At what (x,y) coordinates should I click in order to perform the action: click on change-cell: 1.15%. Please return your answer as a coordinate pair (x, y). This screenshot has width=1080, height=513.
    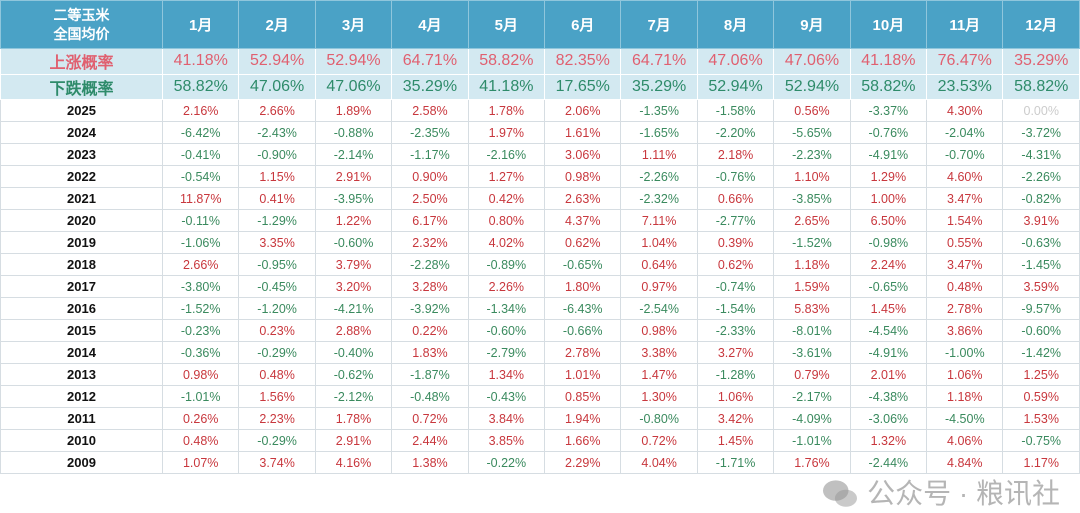
    Looking at the image, I should click on (277, 176).